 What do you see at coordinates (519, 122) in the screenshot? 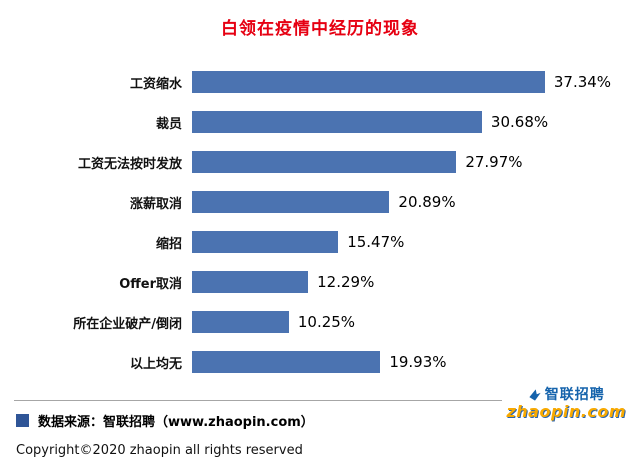
I see `value-label: 30.68%` at bounding box center [519, 122].